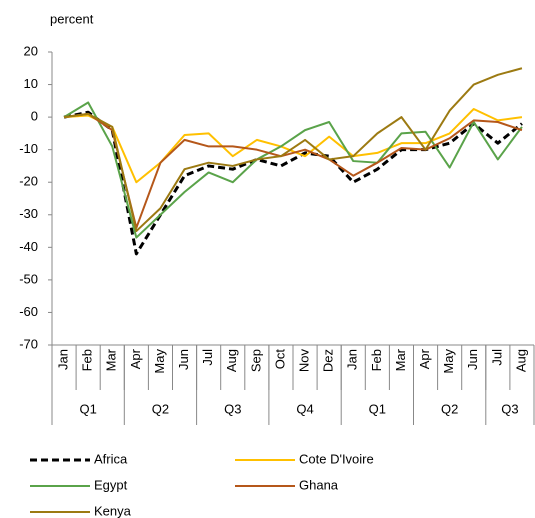 The width and height of the screenshot is (535, 518). Describe the element at coordinates (293, 145) in the screenshot. I see `series-line` at that location.